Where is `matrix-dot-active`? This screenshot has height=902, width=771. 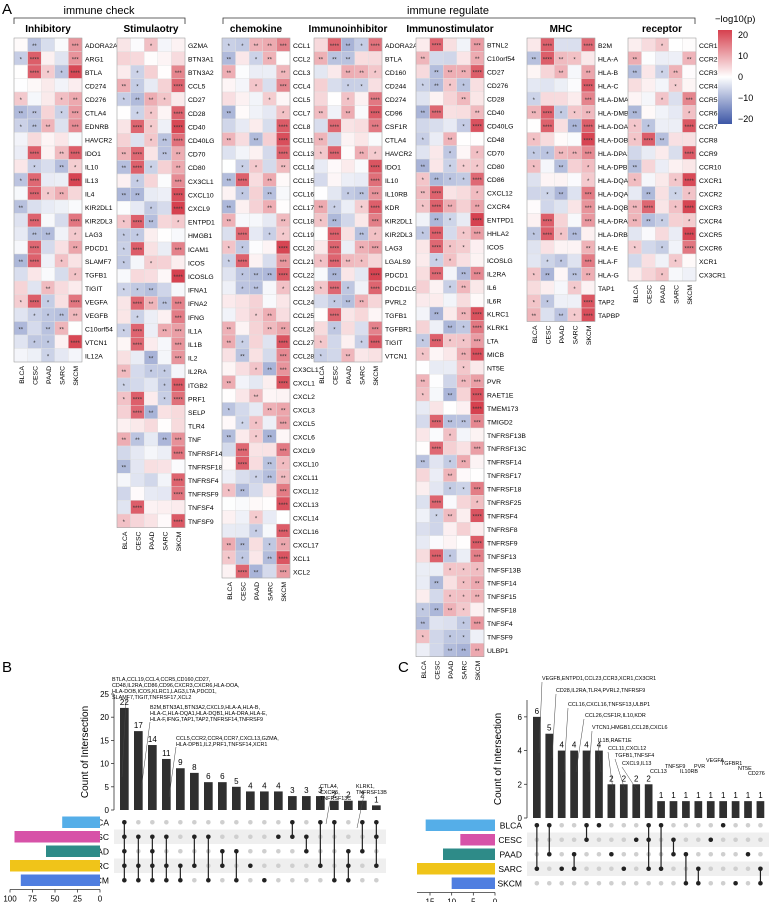 matrix-dot-active is located at coordinates (748, 854).